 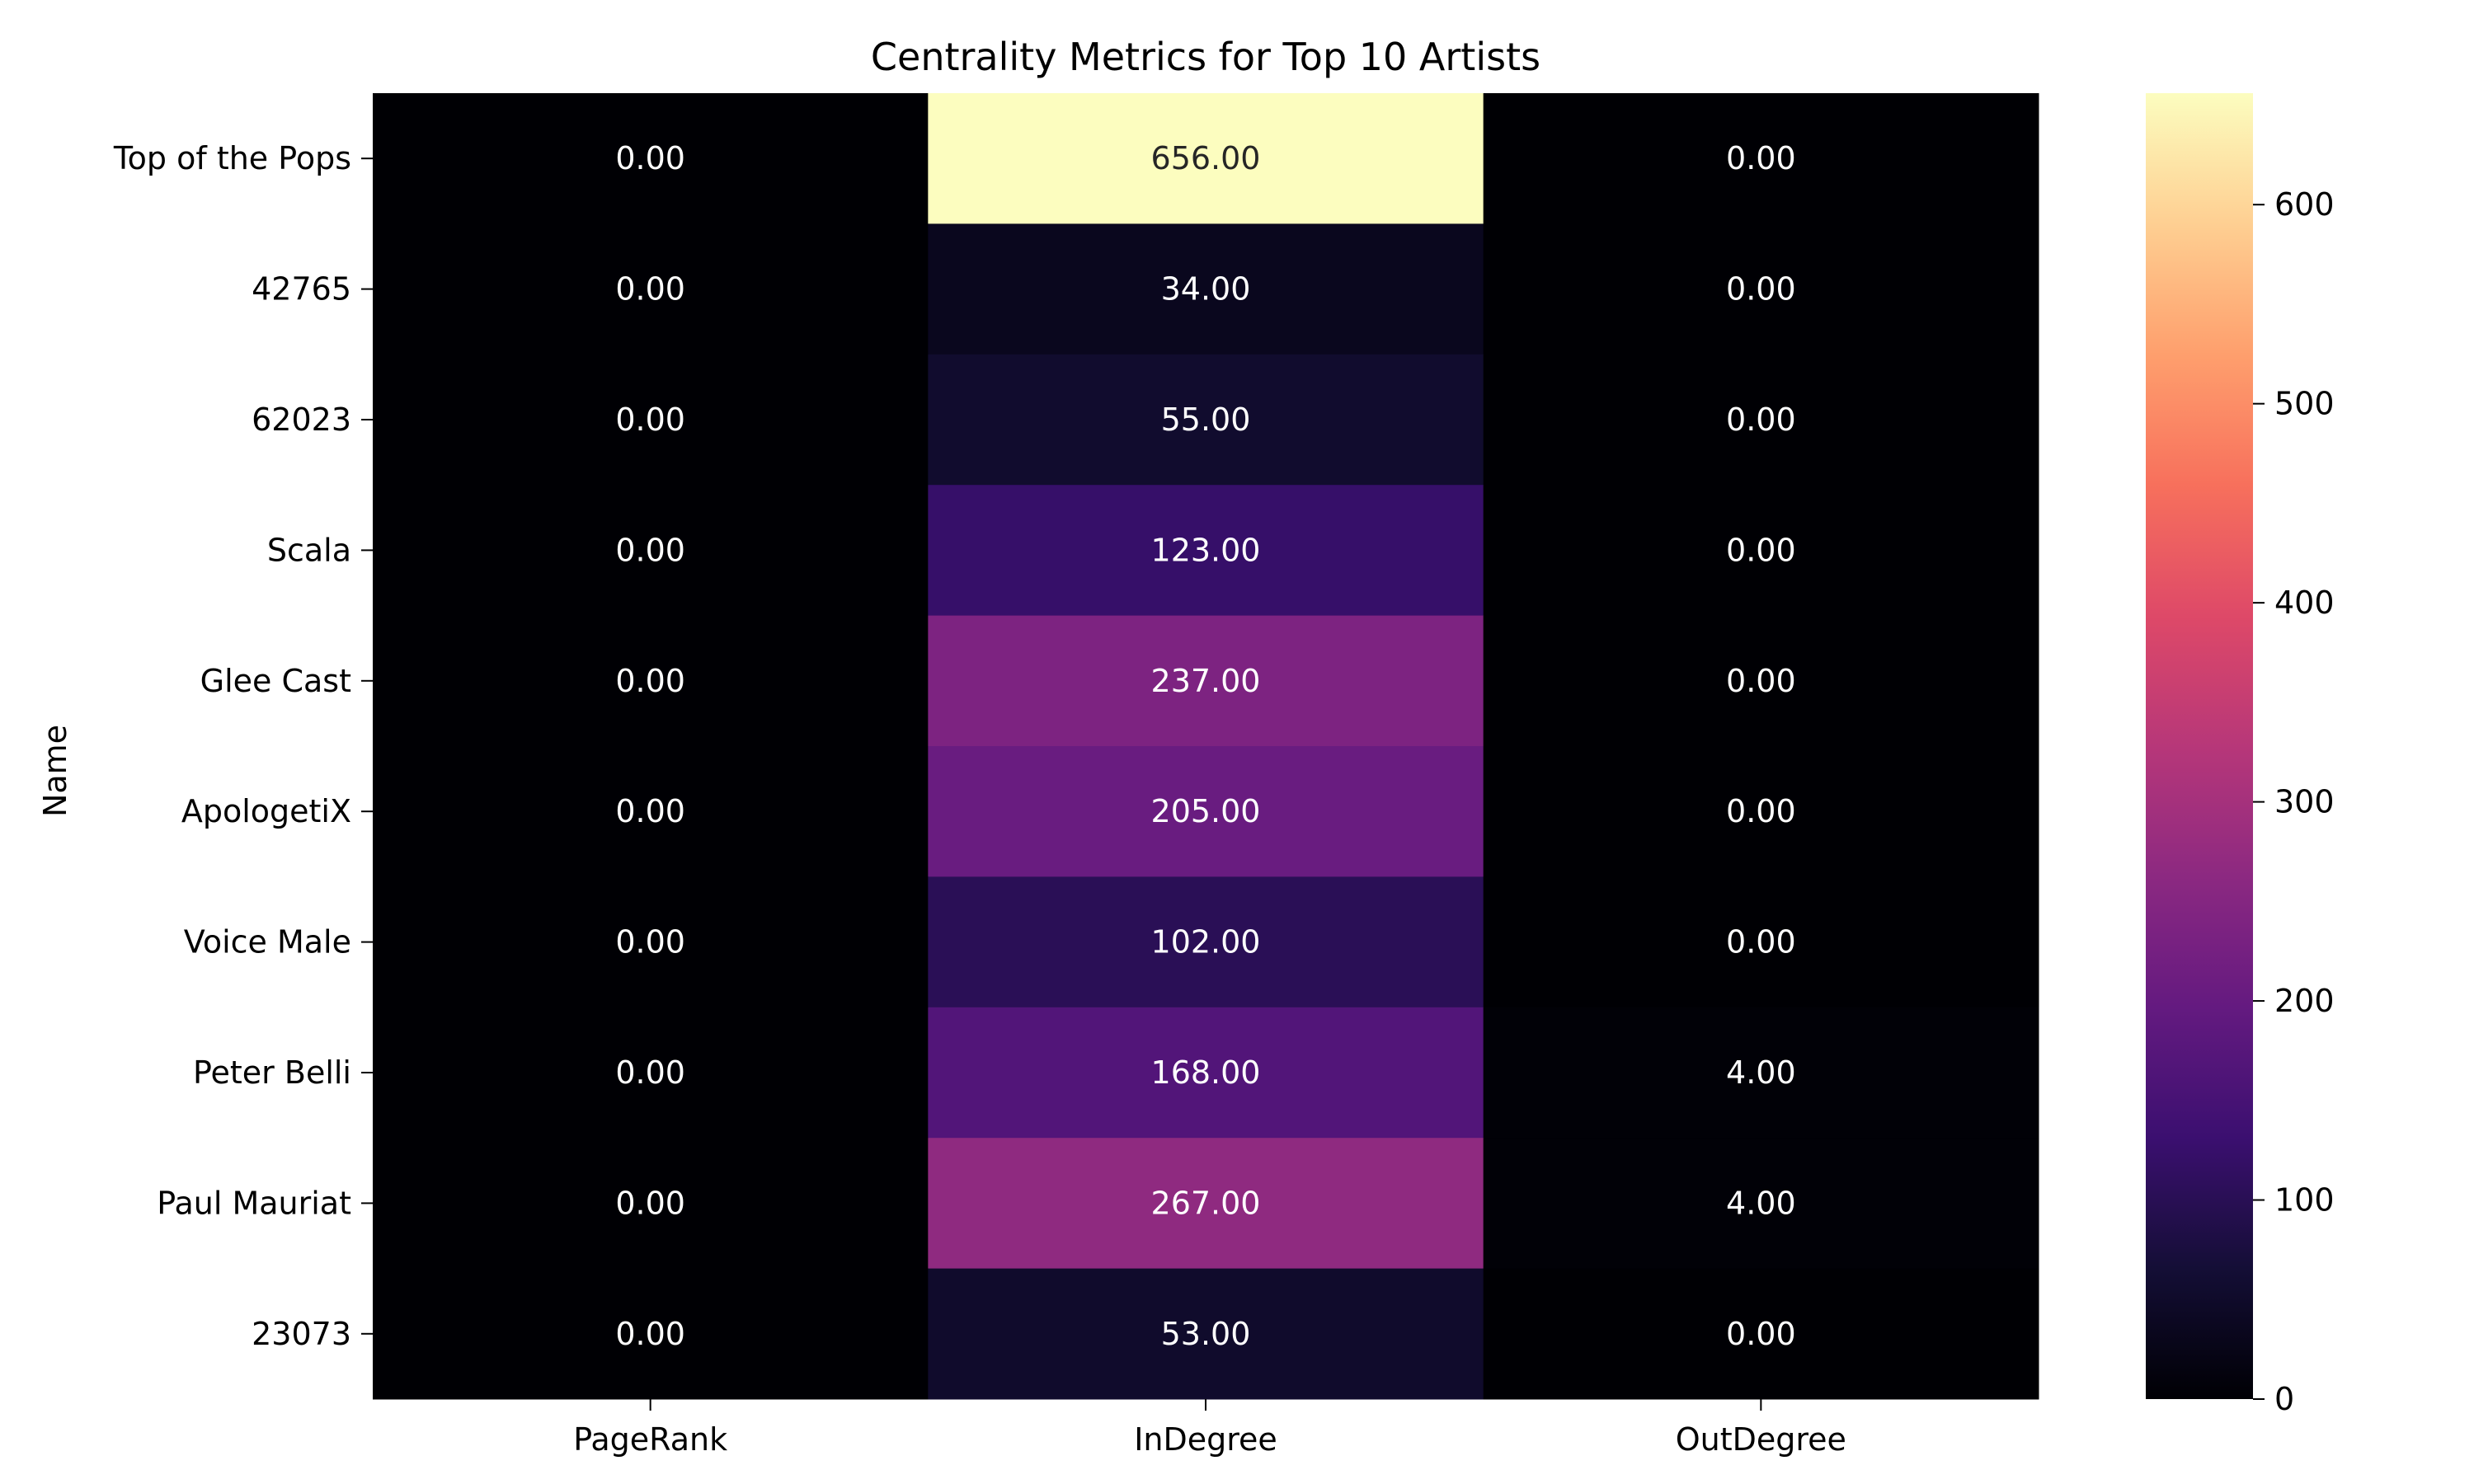 What do you see at coordinates (301, 1334) in the screenshot?
I see `y-tick-label: 23073` at bounding box center [301, 1334].